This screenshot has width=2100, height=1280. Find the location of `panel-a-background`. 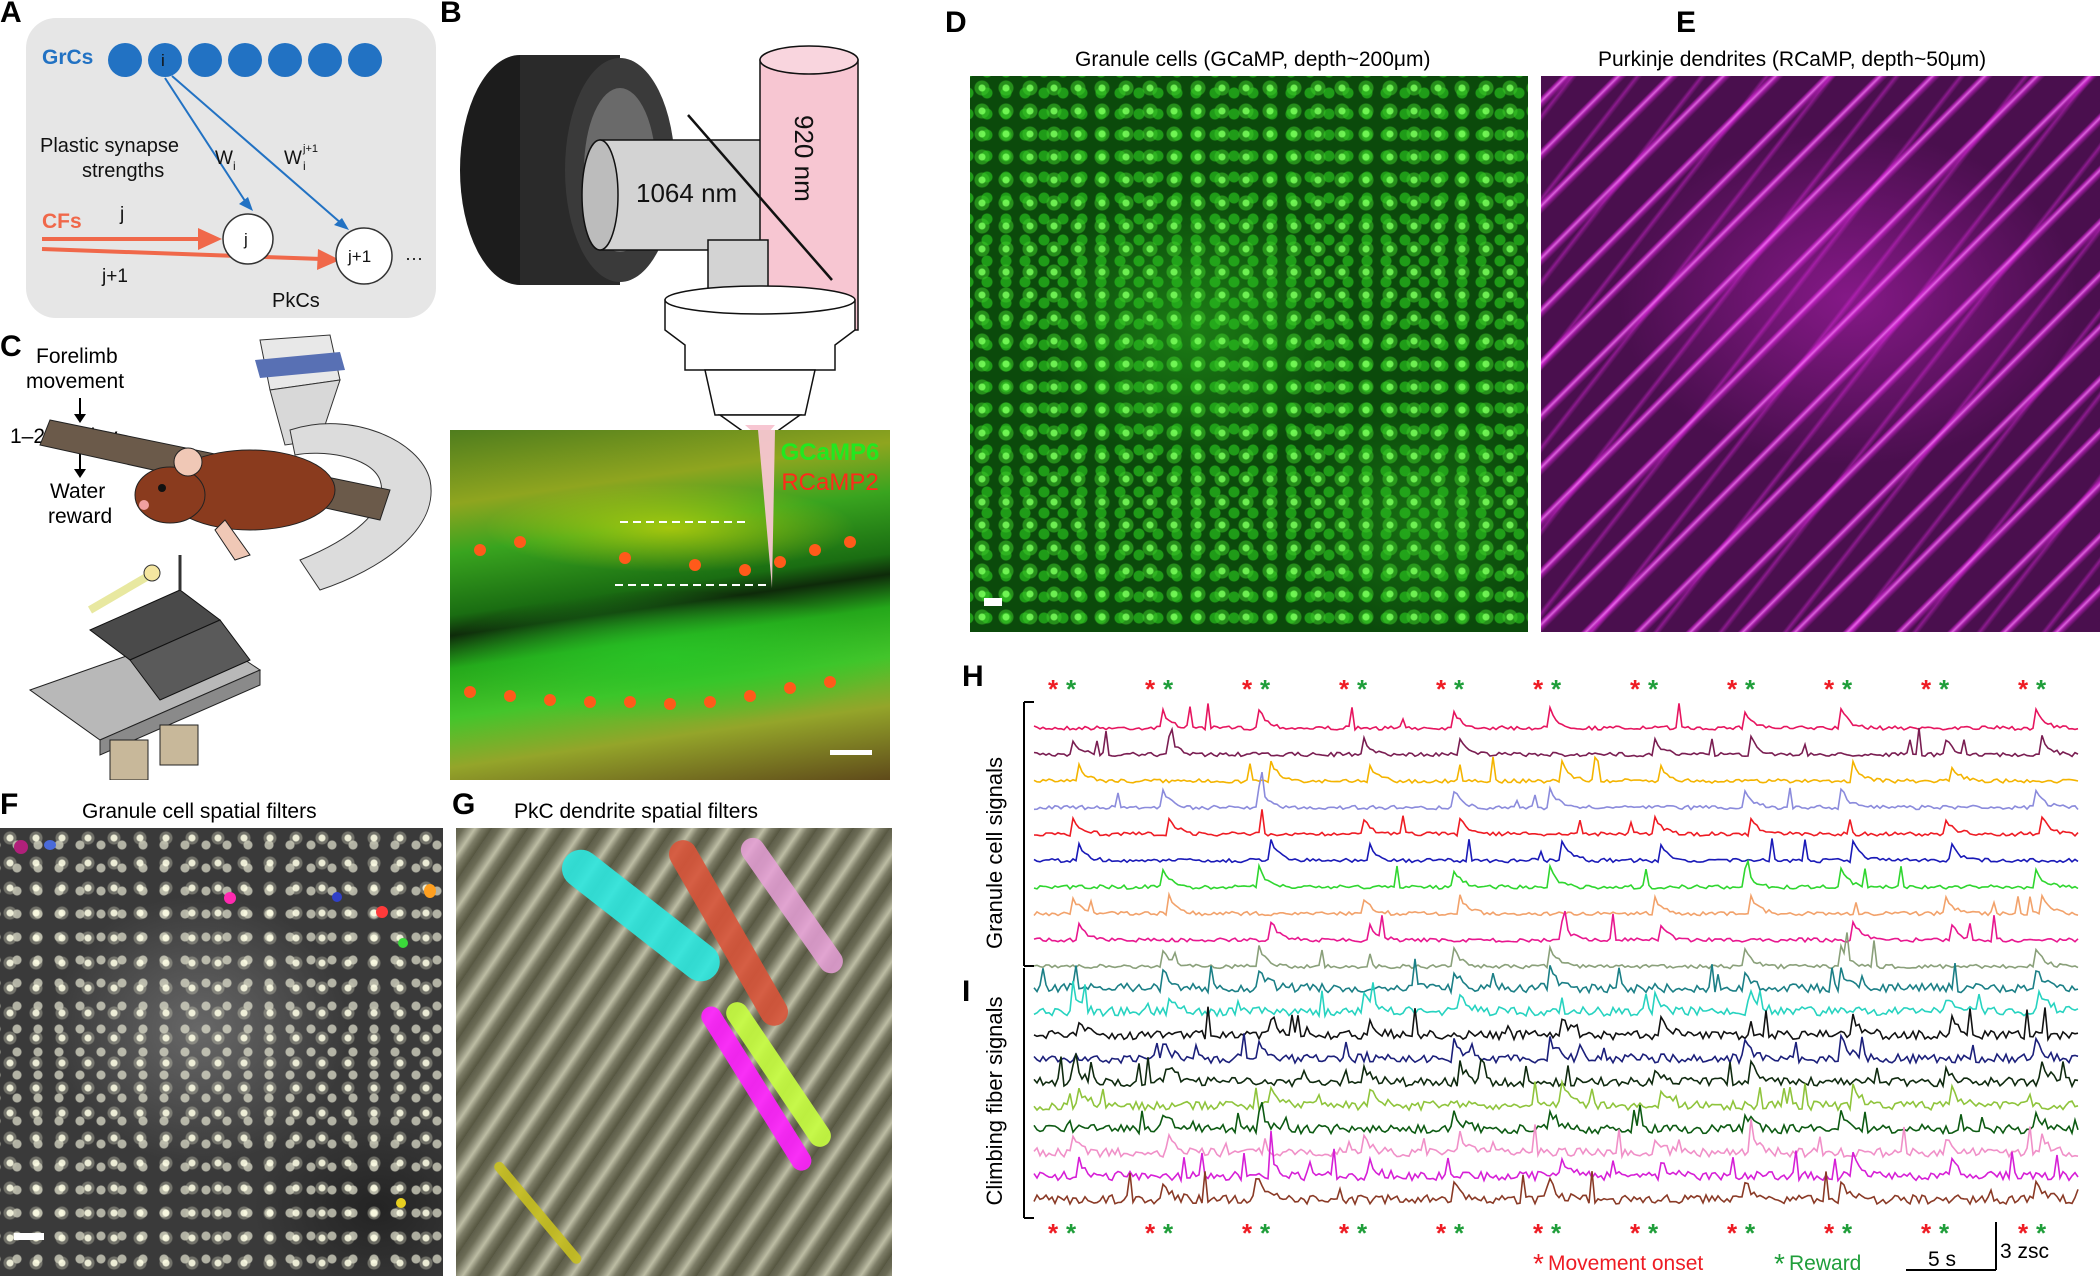

panel-a-background is located at coordinates (231, 168).